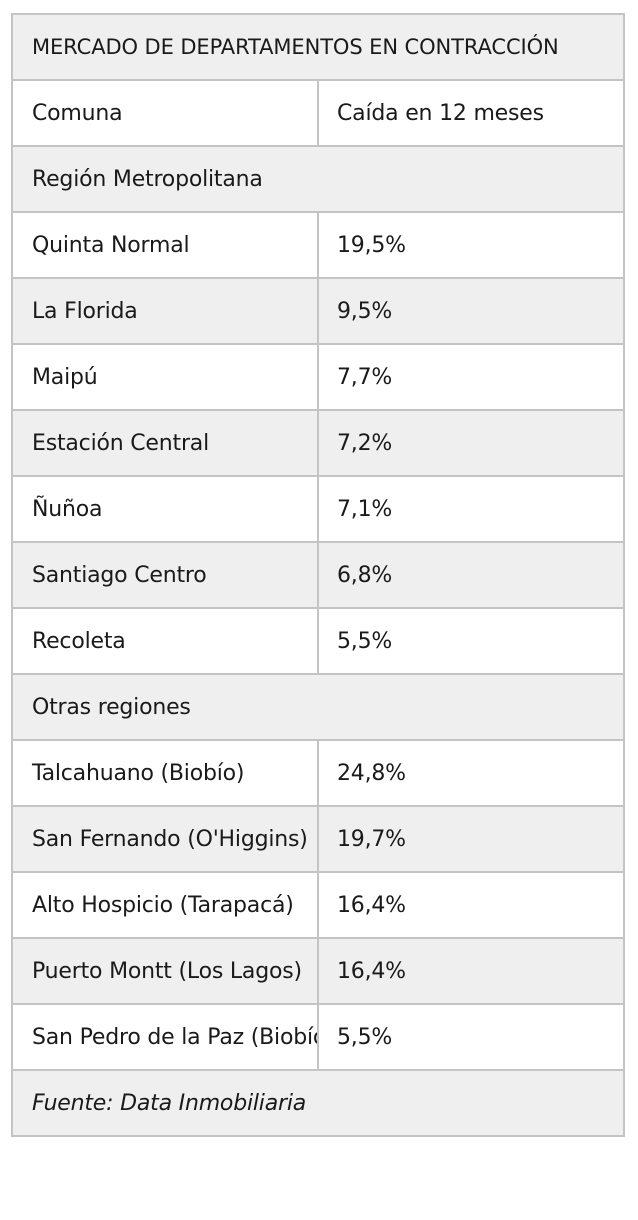  Describe the element at coordinates (471, 575) in the screenshot. I see `caida-cell: 6,8%` at that location.